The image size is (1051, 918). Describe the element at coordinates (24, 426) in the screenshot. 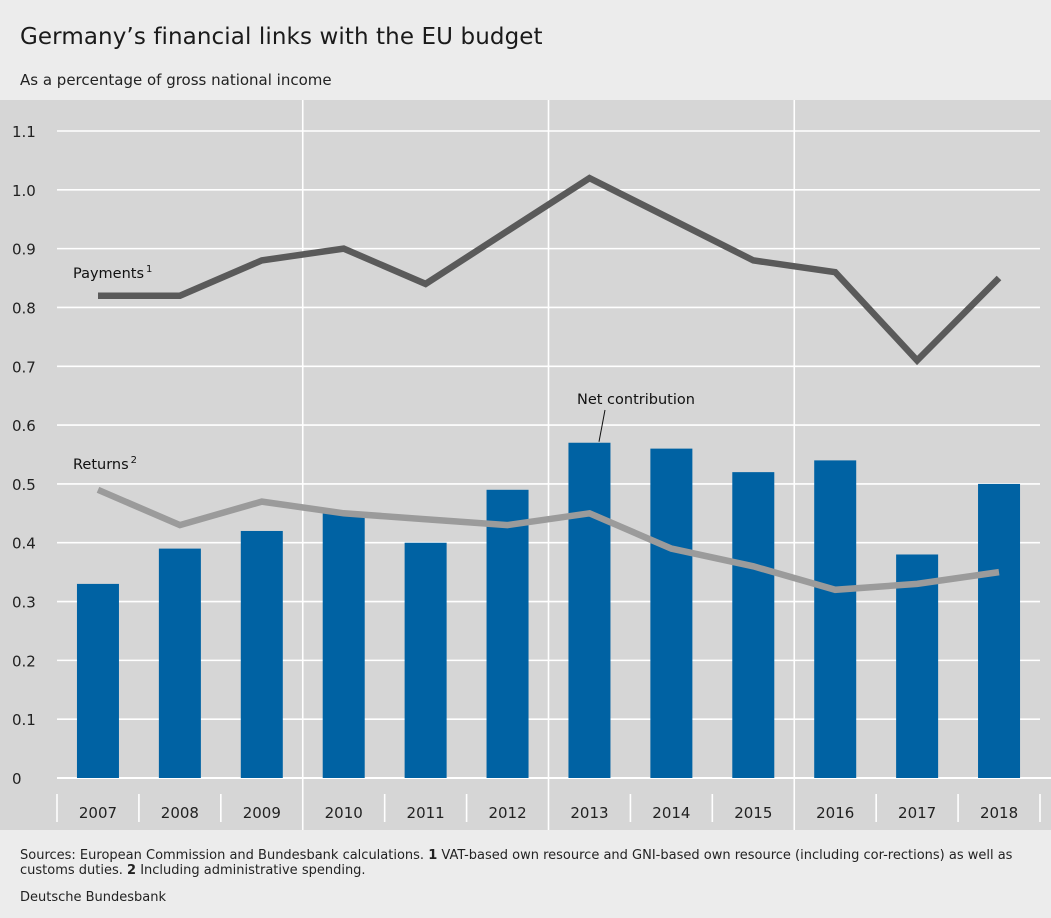

I see `y-tick-label: 0.6` at that location.